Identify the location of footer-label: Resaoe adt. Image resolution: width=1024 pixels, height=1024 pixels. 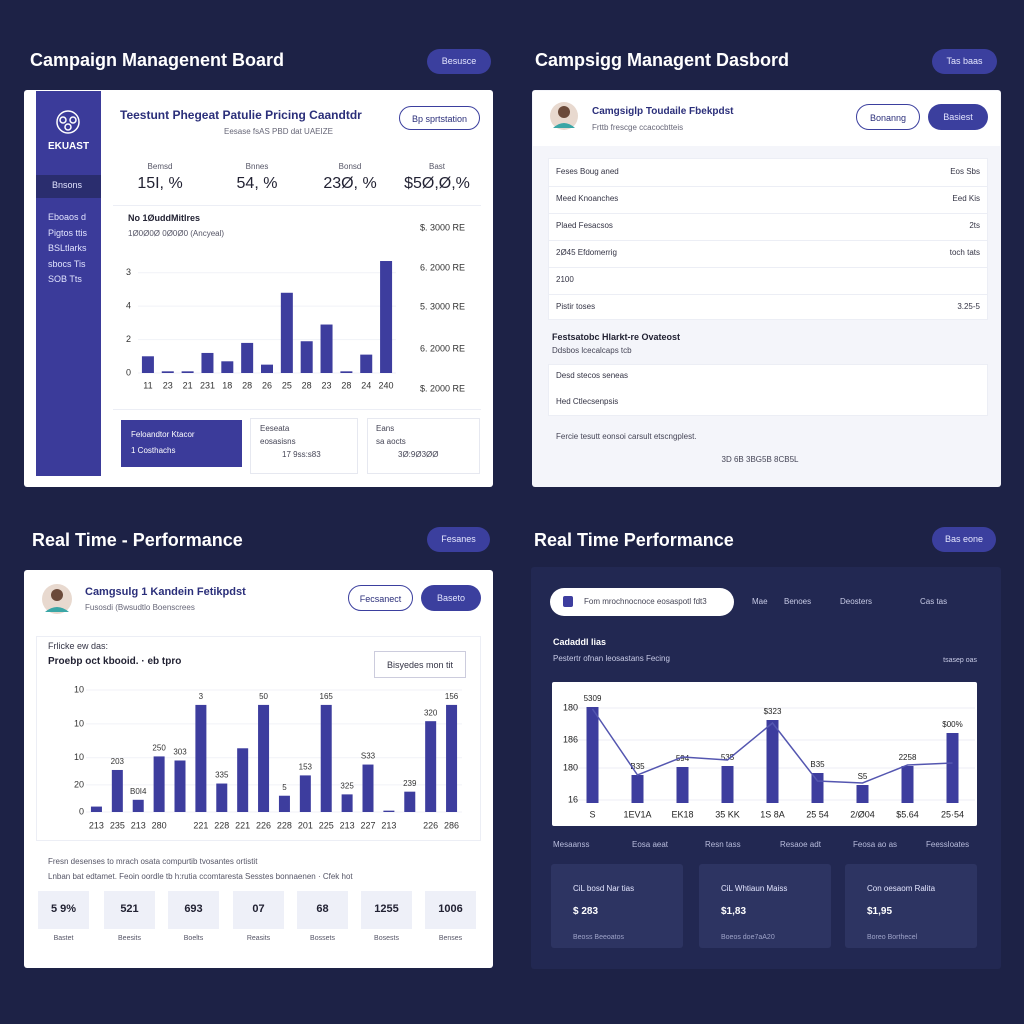
(800, 844).